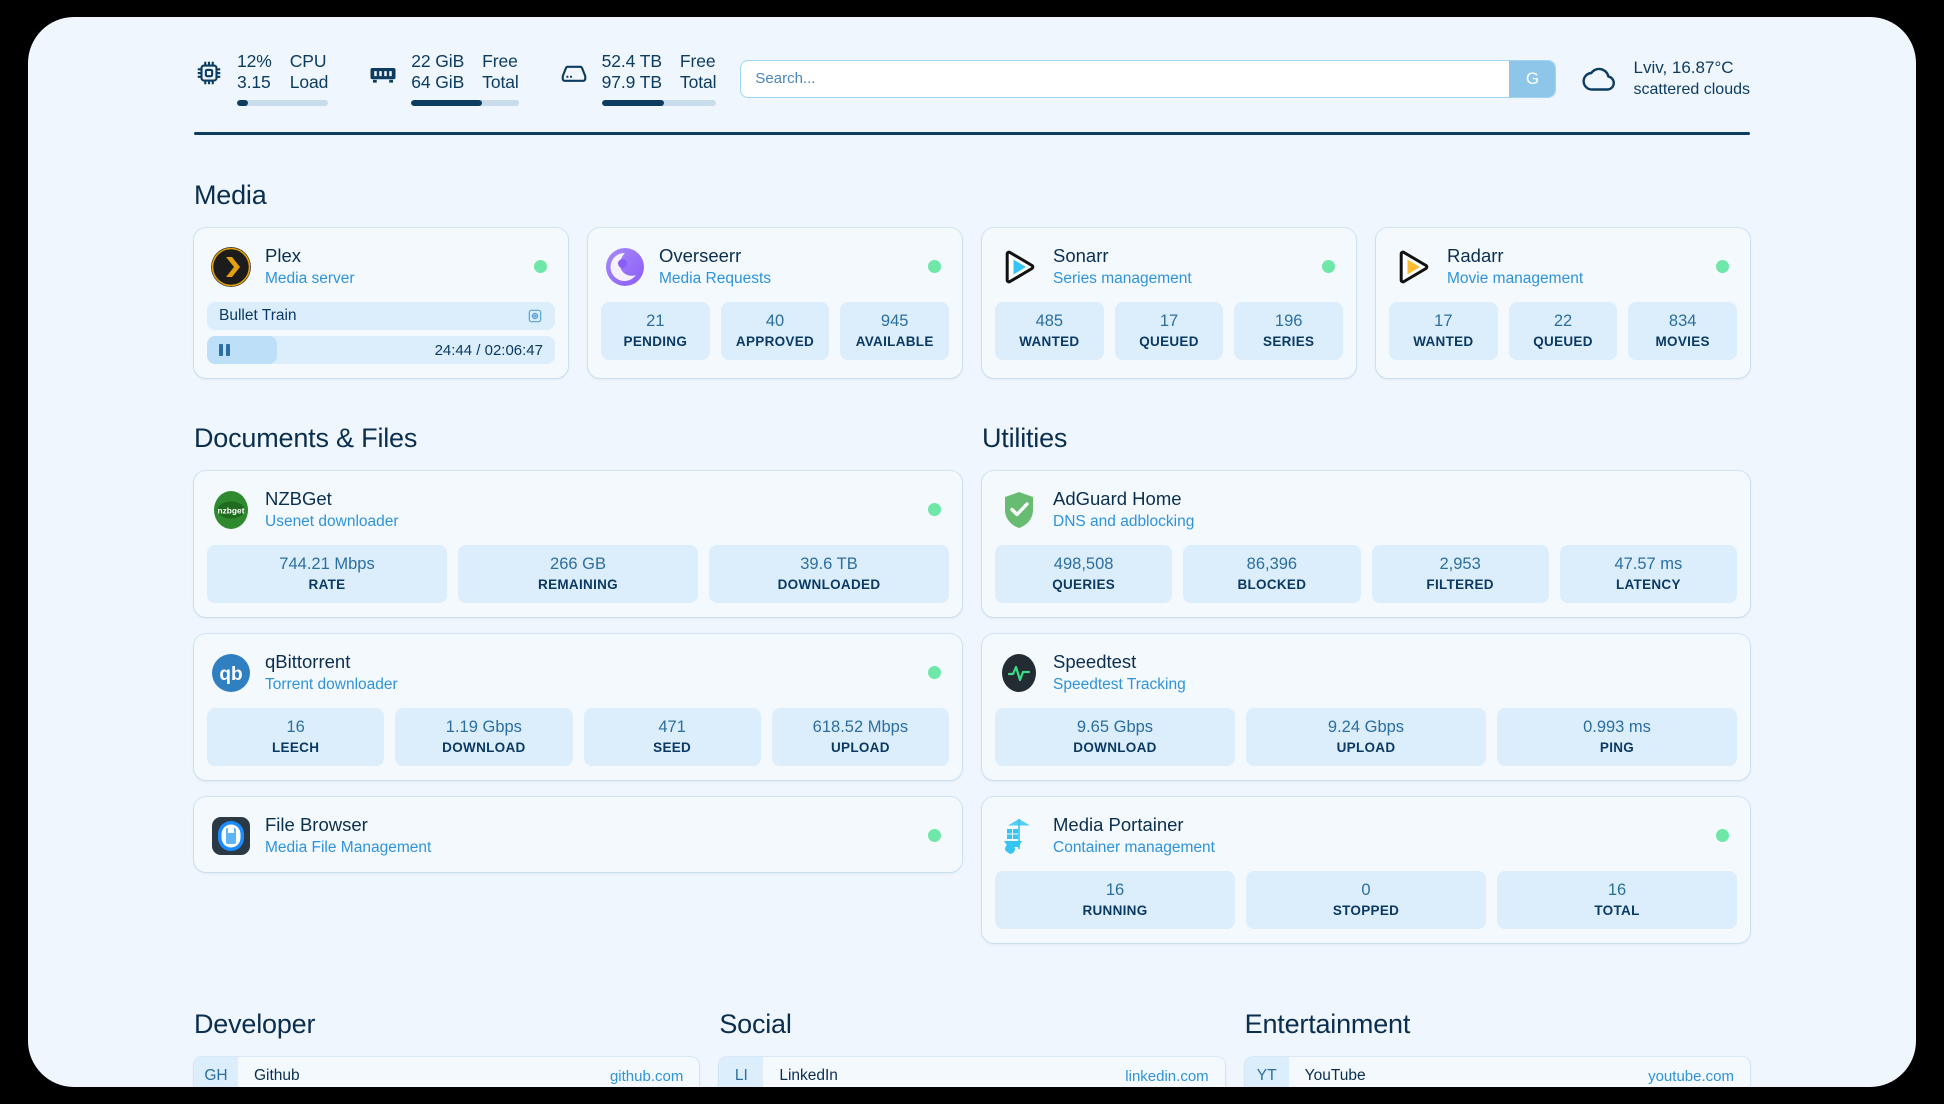  I want to click on app-name: Sonarr, so click(1081, 255).